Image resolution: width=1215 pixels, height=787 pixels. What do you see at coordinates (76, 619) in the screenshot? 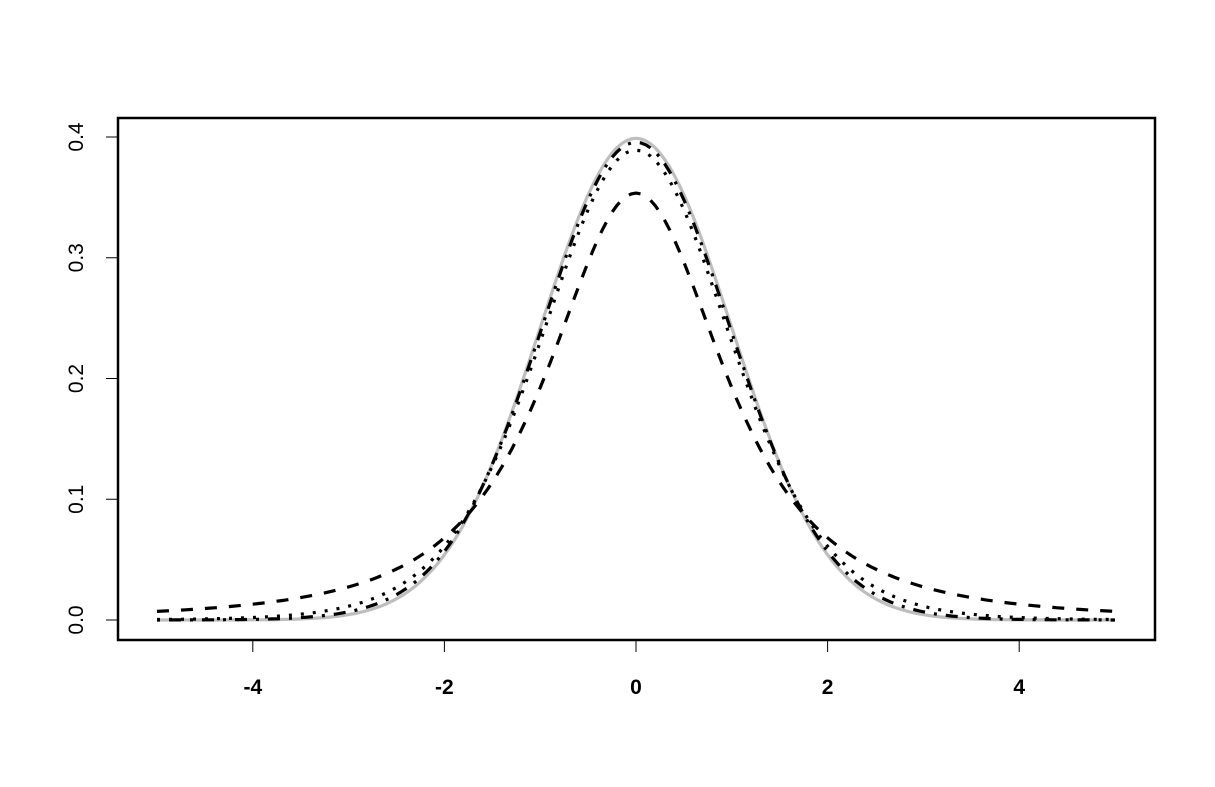
I see `y-tick-label: 0.0` at bounding box center [76, 619].